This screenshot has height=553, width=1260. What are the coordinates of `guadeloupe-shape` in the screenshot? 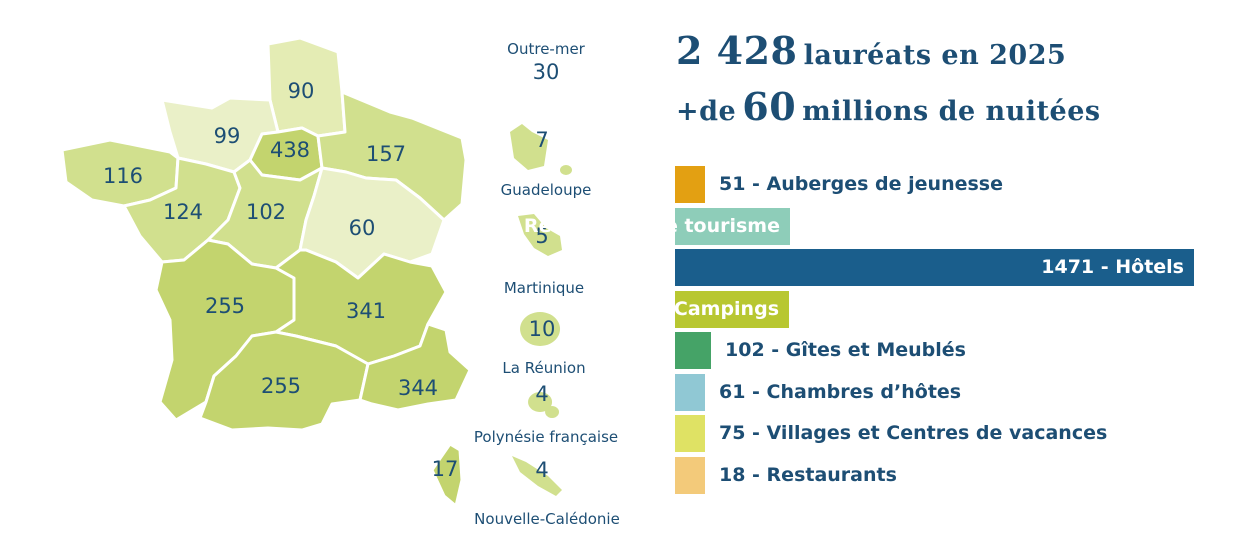 It's located at (541, 149).